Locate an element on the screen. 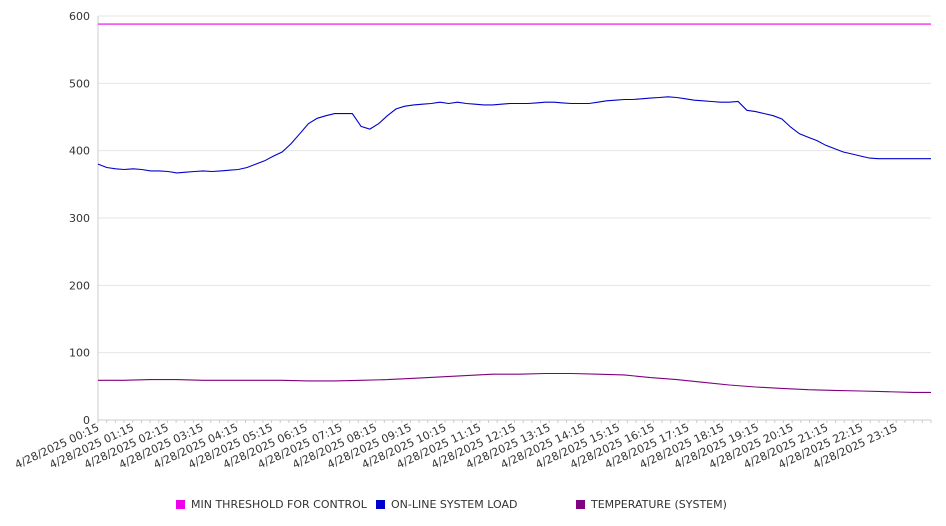 The height and width of the screenshot is (526, 946). y-tick-label: 200 is located at coordinates (79, 285).